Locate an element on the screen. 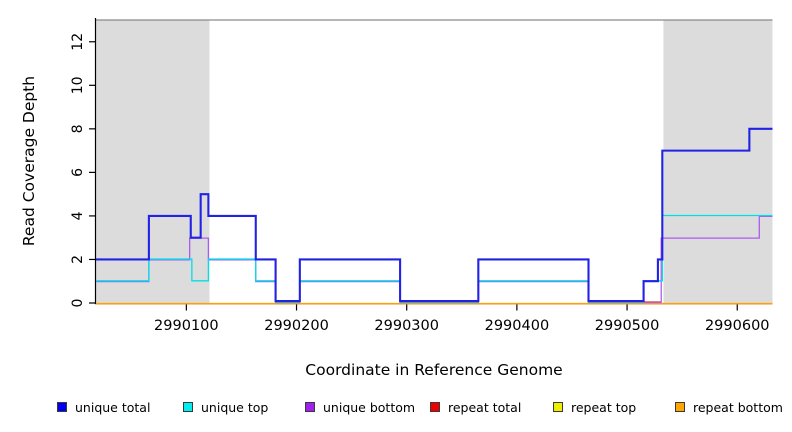 This screenshot has height=432, width=792. y-tick-label: 0 is located at coordinates (78, 303).